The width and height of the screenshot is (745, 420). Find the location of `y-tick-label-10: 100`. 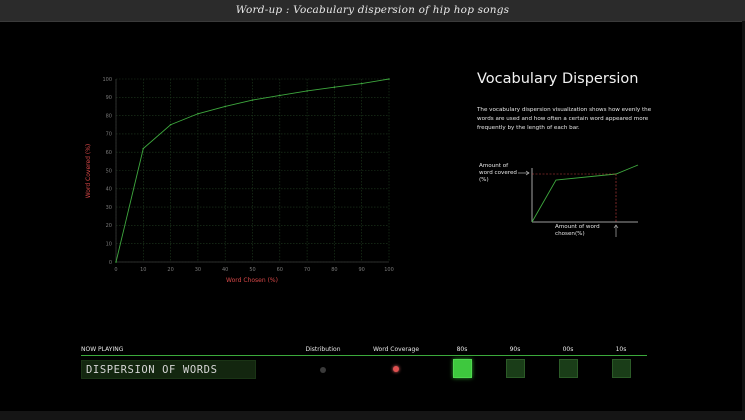

y-tick-label-10: 100 is located at coordinates (107, 80).